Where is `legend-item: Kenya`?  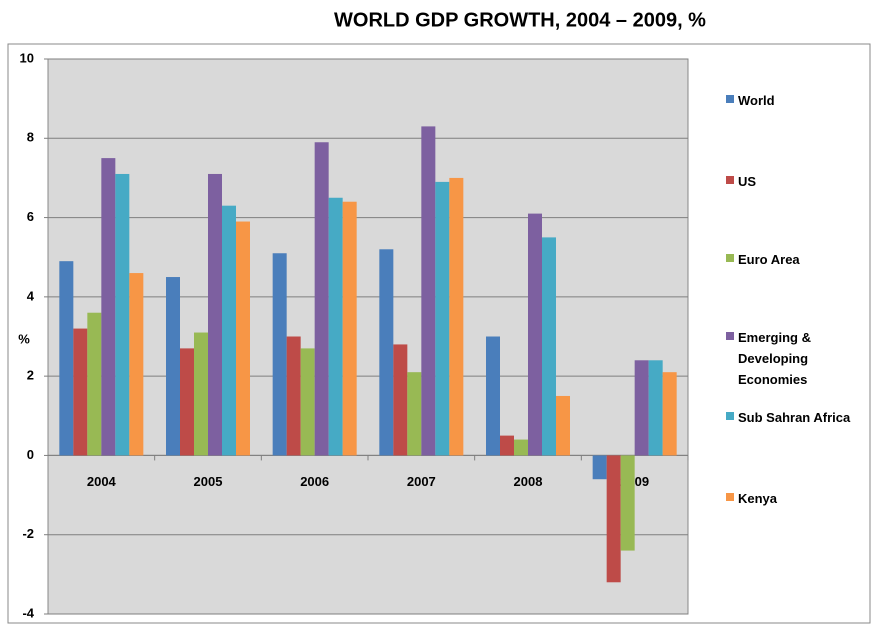 legend-item: Kenya is located at coordinates (794, 498).